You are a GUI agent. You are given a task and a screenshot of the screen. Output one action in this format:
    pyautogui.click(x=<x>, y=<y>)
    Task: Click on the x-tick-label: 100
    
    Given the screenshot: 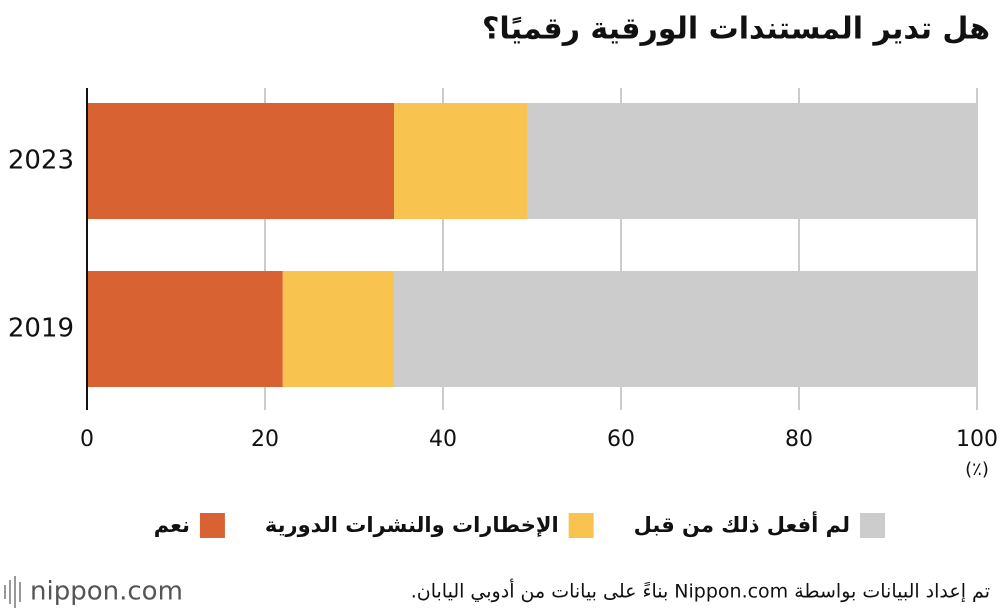 What is the action you would take?
    pyautogui.click(x=977, y=439)
    